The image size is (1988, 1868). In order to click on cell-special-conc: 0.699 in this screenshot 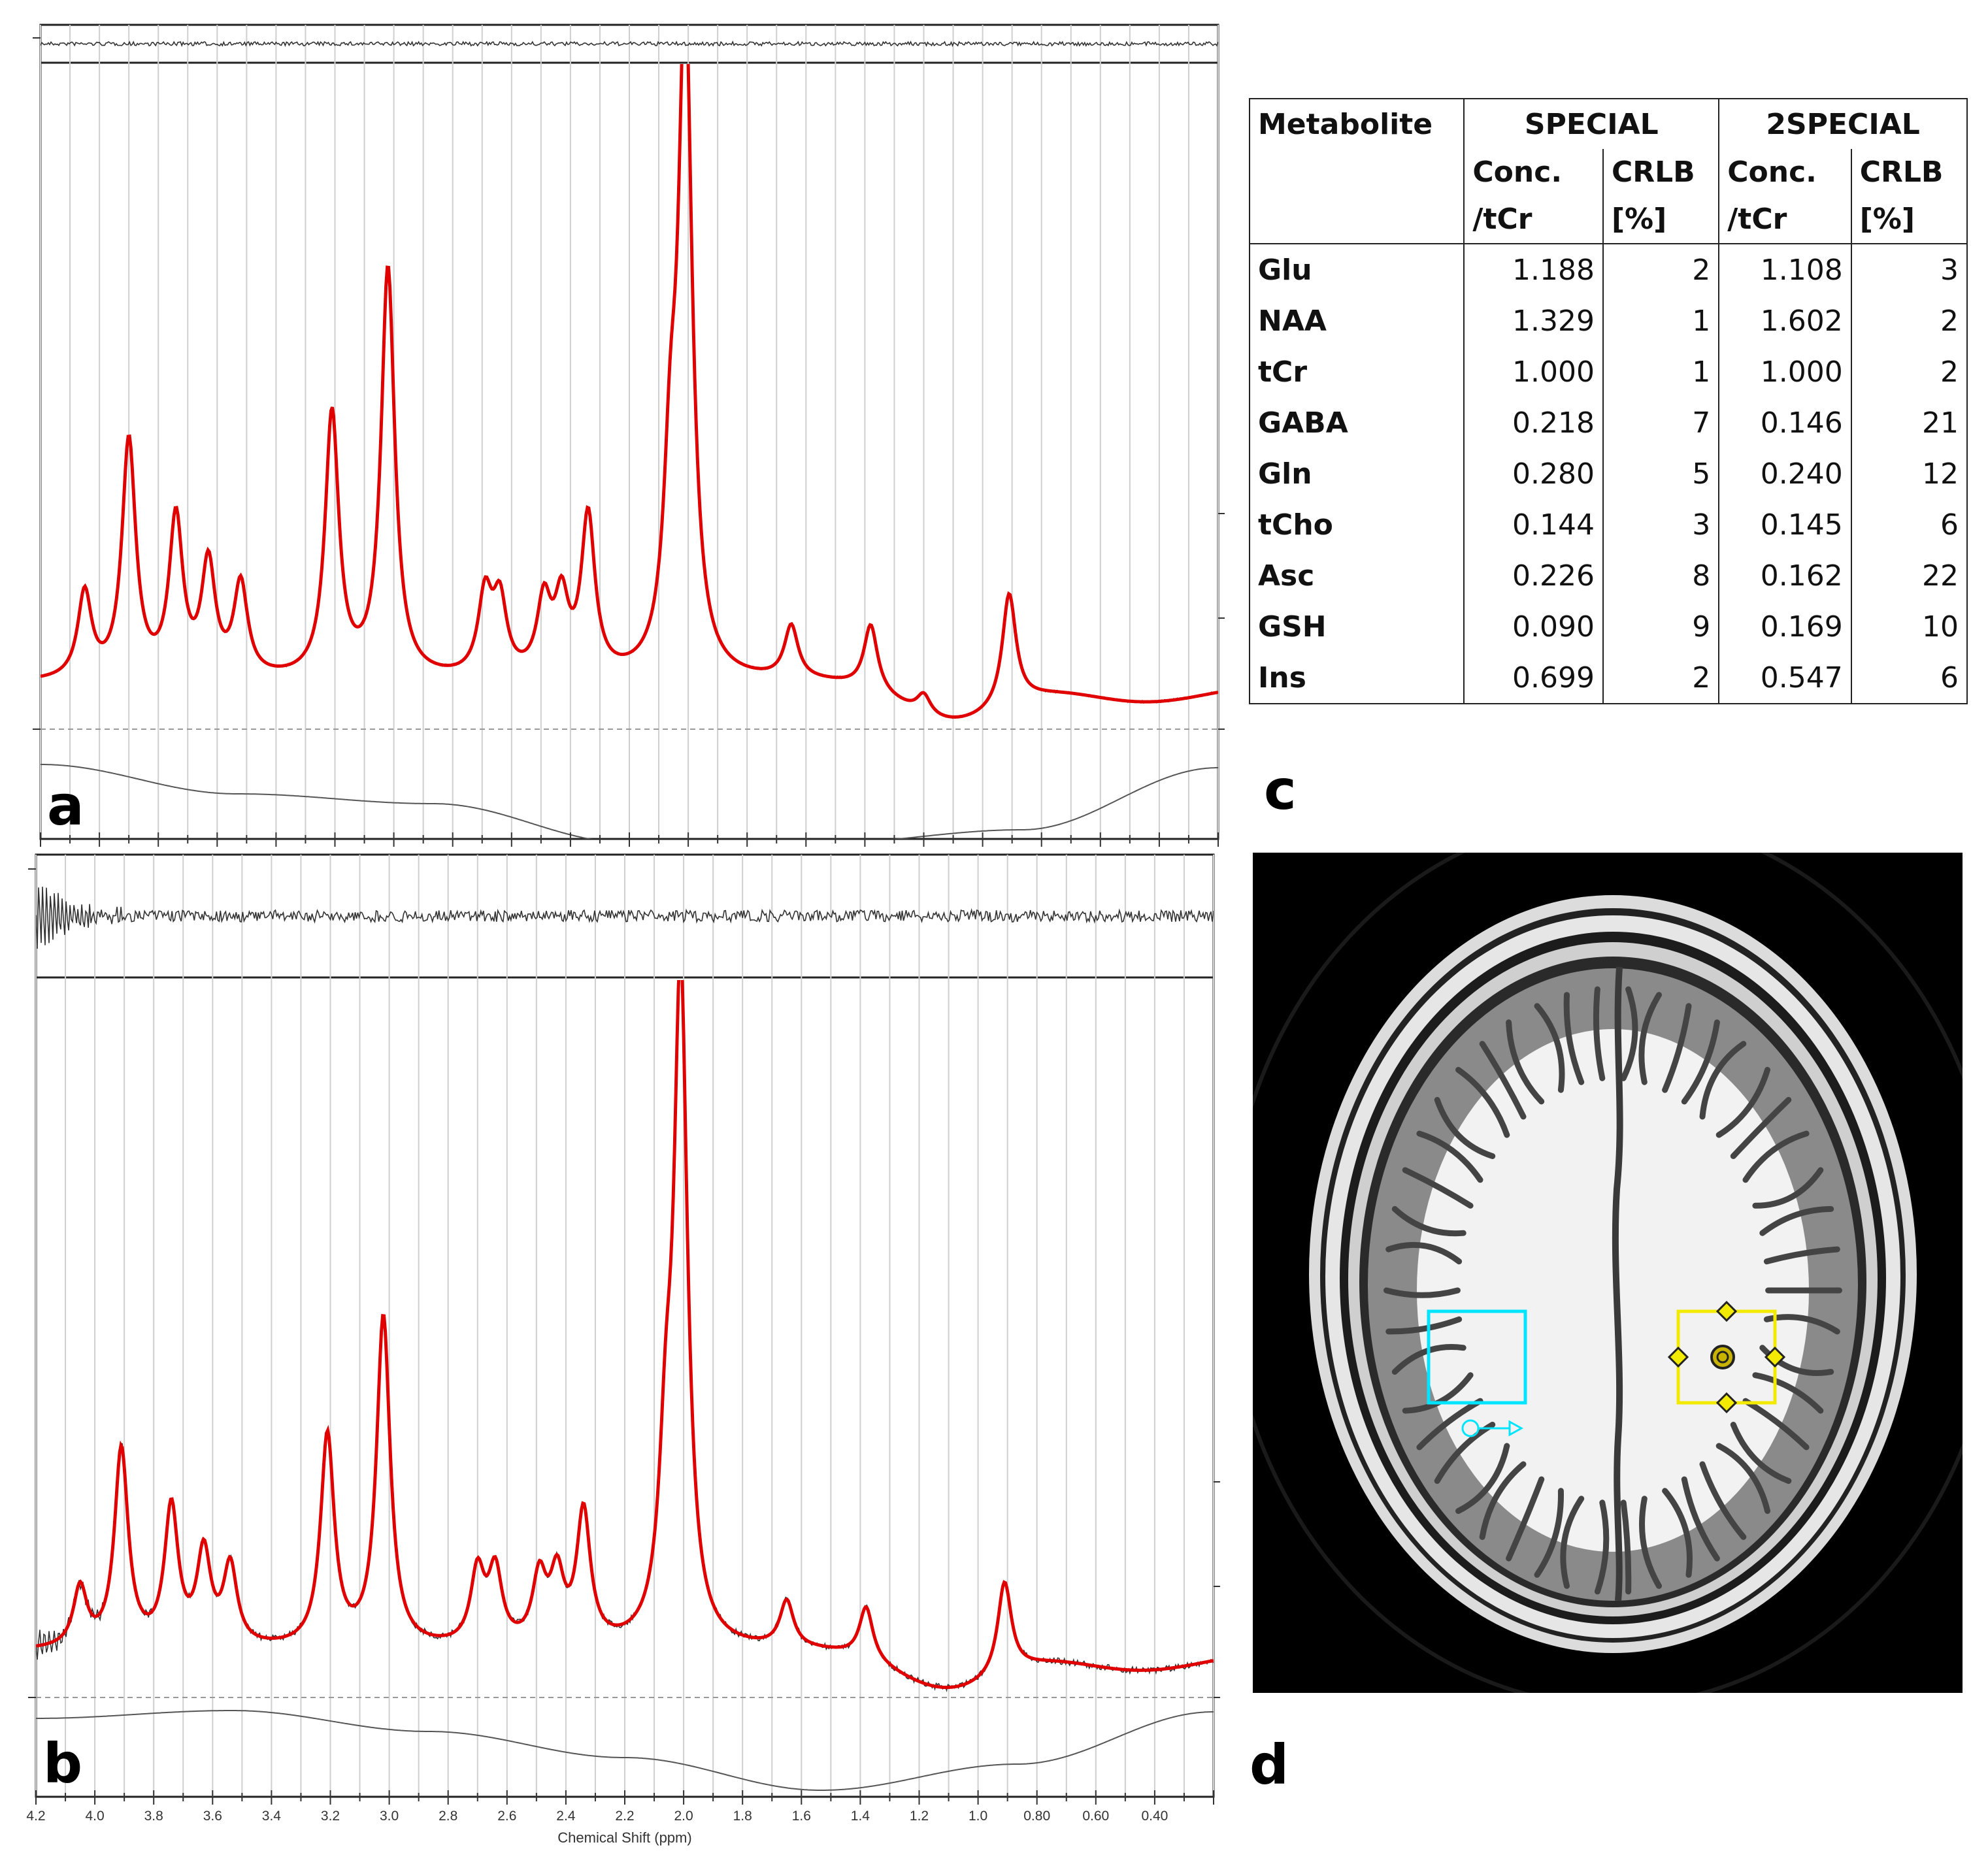, I will do `click(1533, 678)`.